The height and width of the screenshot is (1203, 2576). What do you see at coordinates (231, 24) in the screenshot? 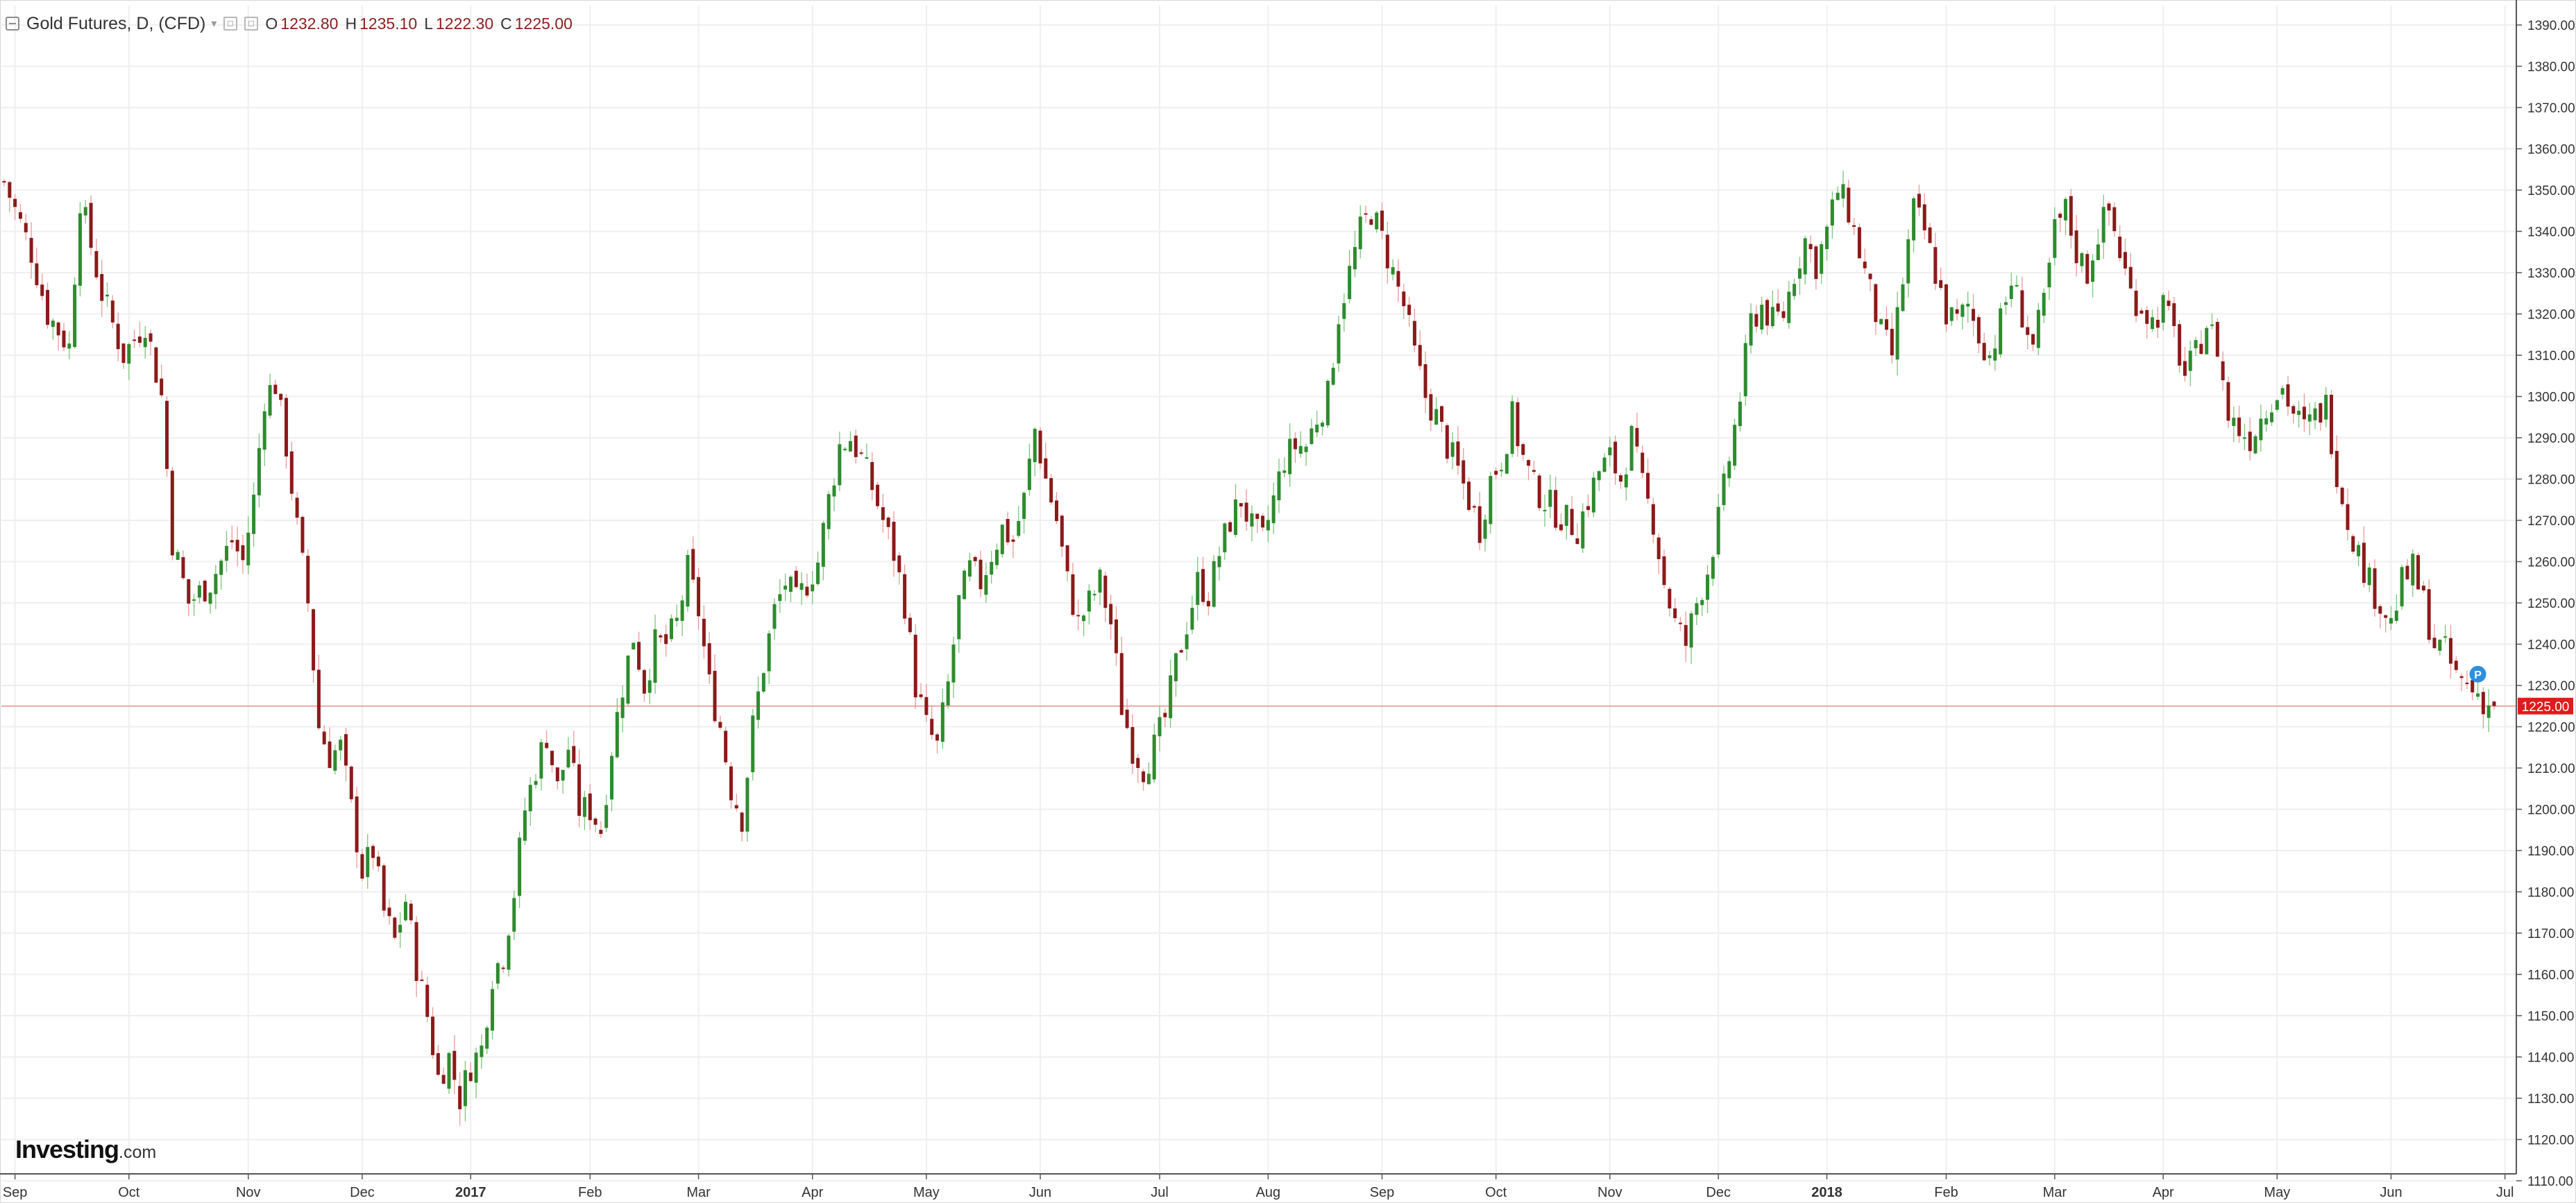
I see `settings-square-icon` at bounding box center [231, 24].